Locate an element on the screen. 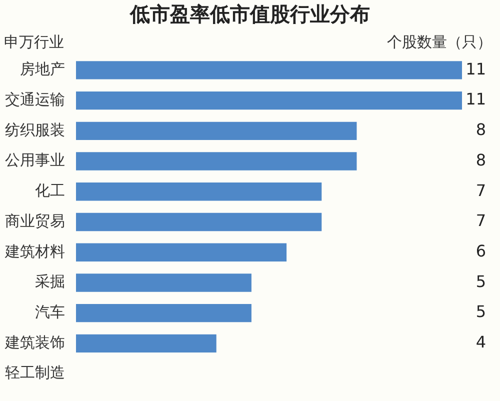  y-tick-label: 化工 is located at coordinates (50, 191).